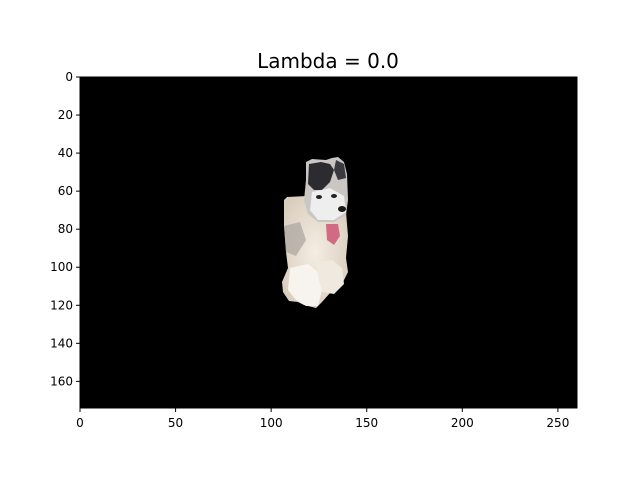 This screenshot has height=480, width=640. What do you see at coordinates (366, 423) in the screenshot?
I see `x-tick-label: 150` at bounding box center [366, 423].